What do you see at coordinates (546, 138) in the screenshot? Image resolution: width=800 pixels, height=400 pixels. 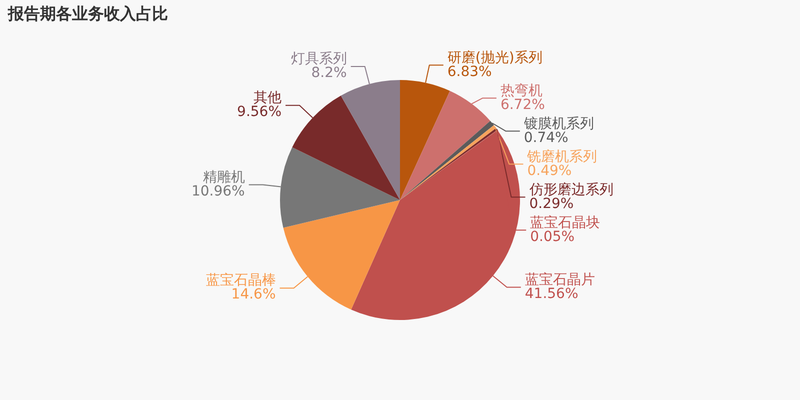 I see `data-label: 0.74%` at bounding box center [546, 138].